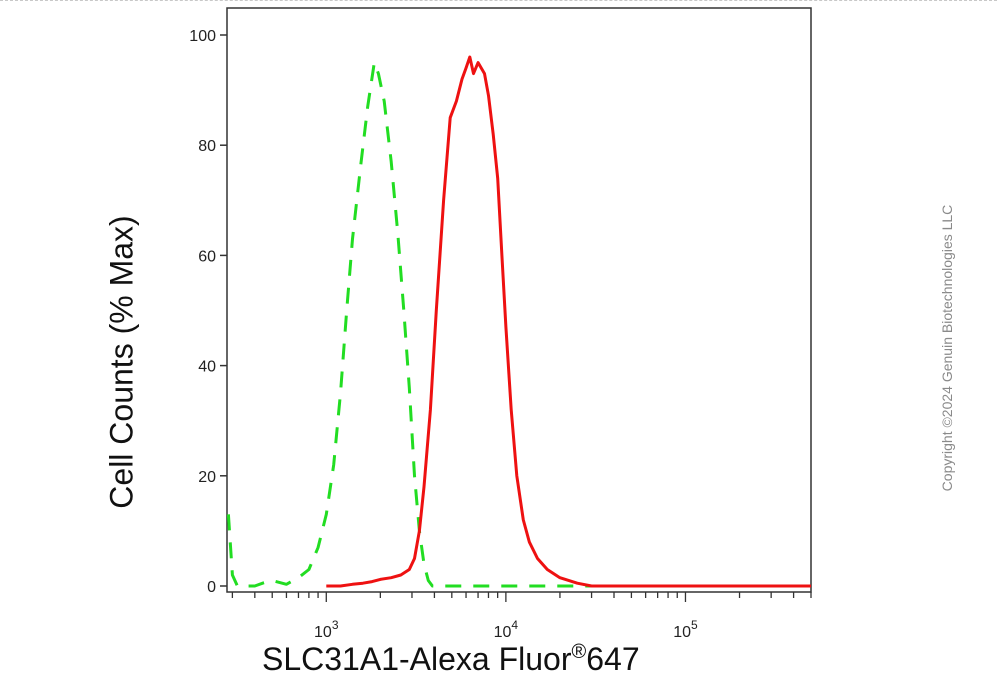 The width and height of the screenshot is (997, 700). Describe the element at coordinates (694, 625) in the screenshot. I see `x-tick-exponent: 5` at that location.